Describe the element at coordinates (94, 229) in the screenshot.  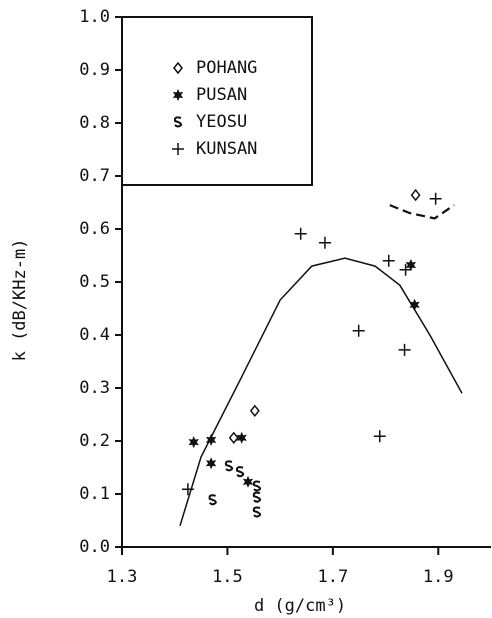
I see `y-tick-label: 0.6` at that location.